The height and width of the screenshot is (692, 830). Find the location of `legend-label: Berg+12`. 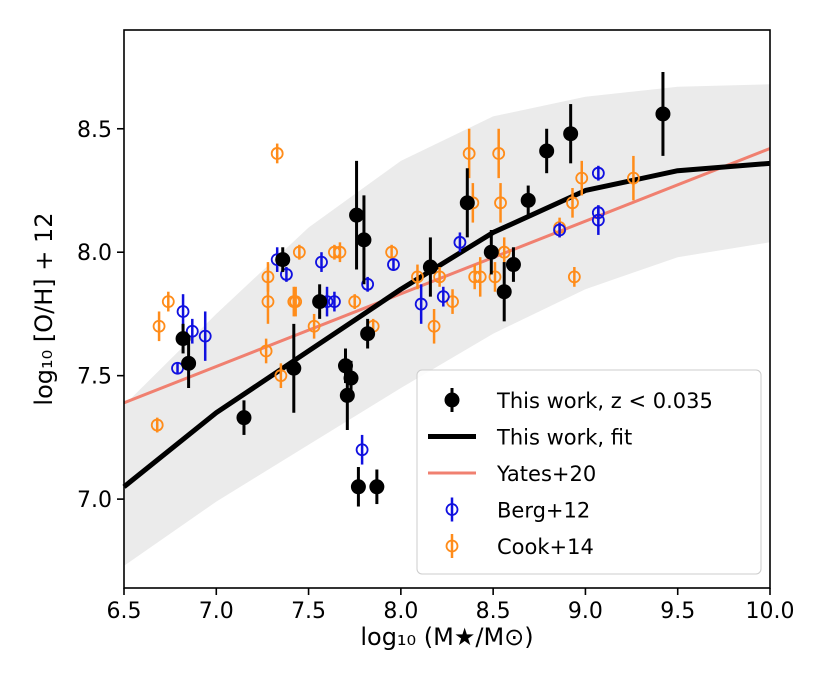

legend-label: Berg+12 is located at coordinates (543, 511).